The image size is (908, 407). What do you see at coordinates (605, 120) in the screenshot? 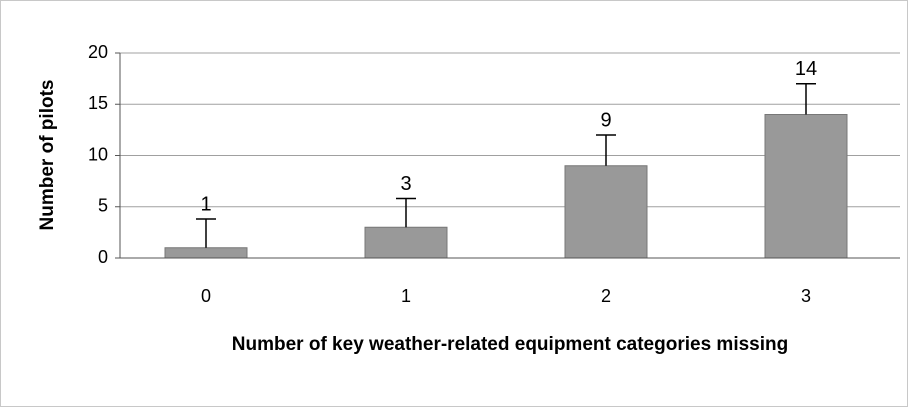
I see `data-label: 9` at bounding box center [605, 120].